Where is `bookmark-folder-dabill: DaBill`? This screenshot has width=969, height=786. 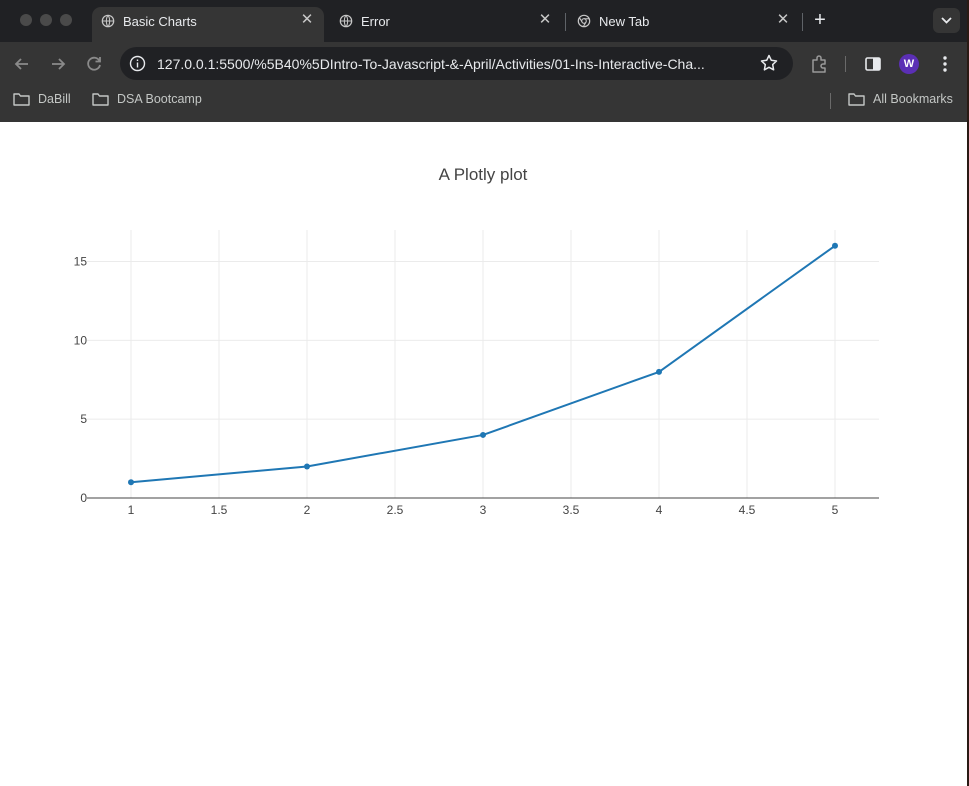 bookmark-folder-dabill: DaBill is located at coordinates (48, 100).